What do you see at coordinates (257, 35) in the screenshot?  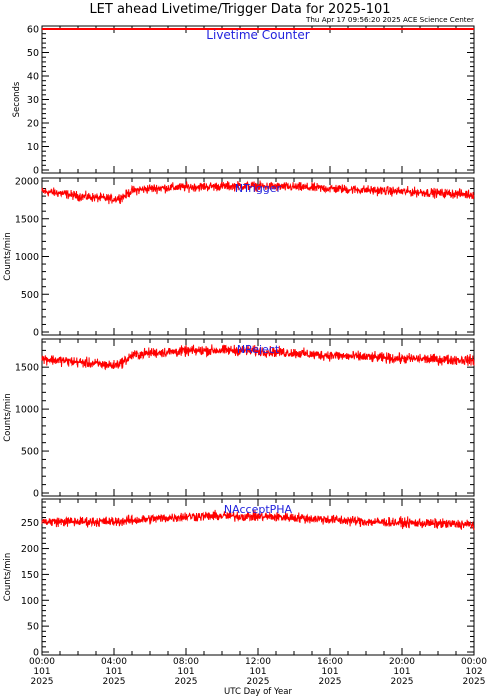 I see `panel-label: Livetime Counter` at bounding box center [257, 35].